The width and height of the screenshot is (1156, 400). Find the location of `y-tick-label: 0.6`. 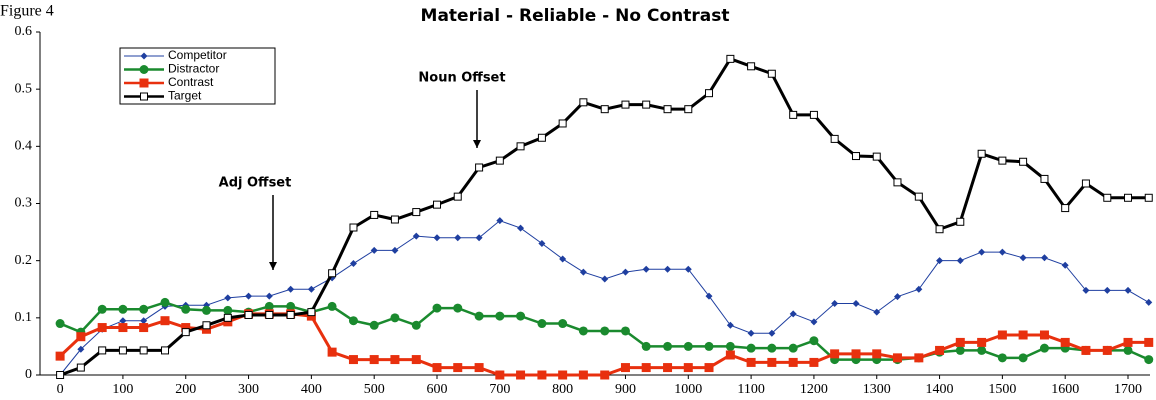

y-tick-label: 0.6 is located at coordinates (24, 31).